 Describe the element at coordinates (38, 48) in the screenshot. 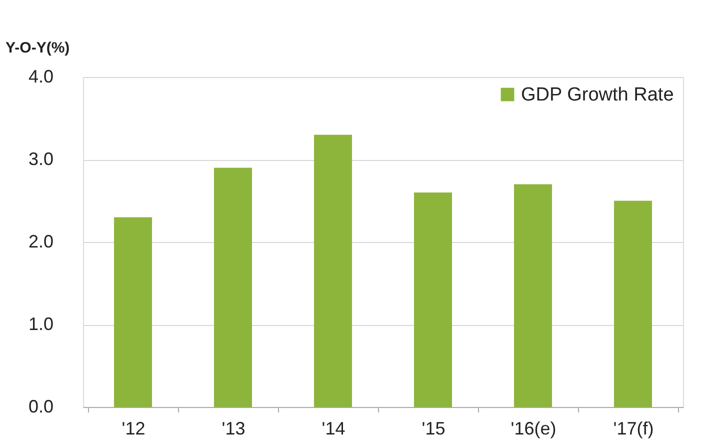

I see `y-axis-title: Y-O-Y(%)` at that location.